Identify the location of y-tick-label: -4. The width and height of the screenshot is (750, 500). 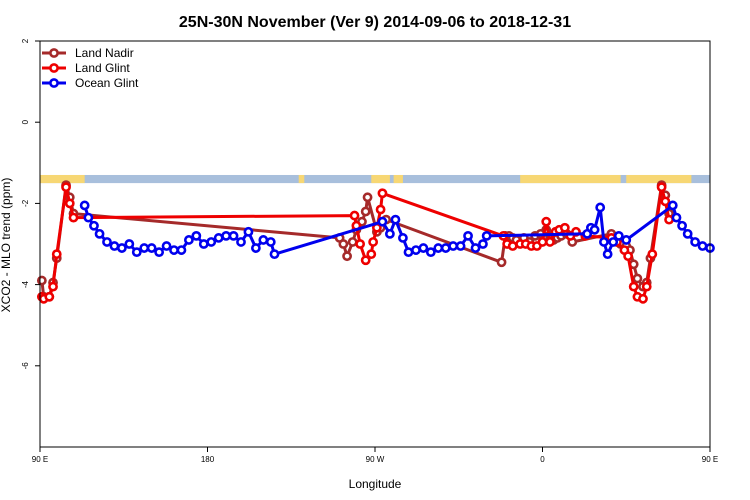
(25, 284).